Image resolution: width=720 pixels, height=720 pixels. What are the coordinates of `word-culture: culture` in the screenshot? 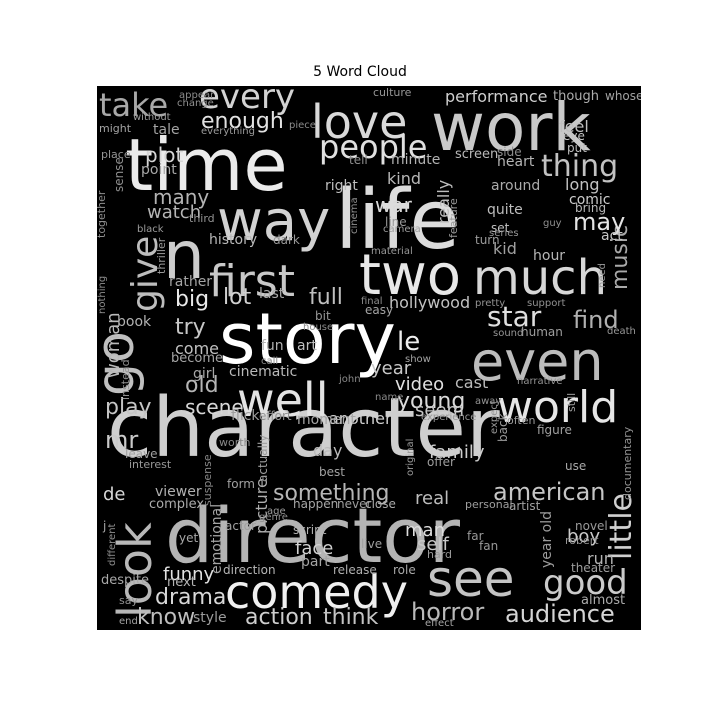 It's located at (392, 92).